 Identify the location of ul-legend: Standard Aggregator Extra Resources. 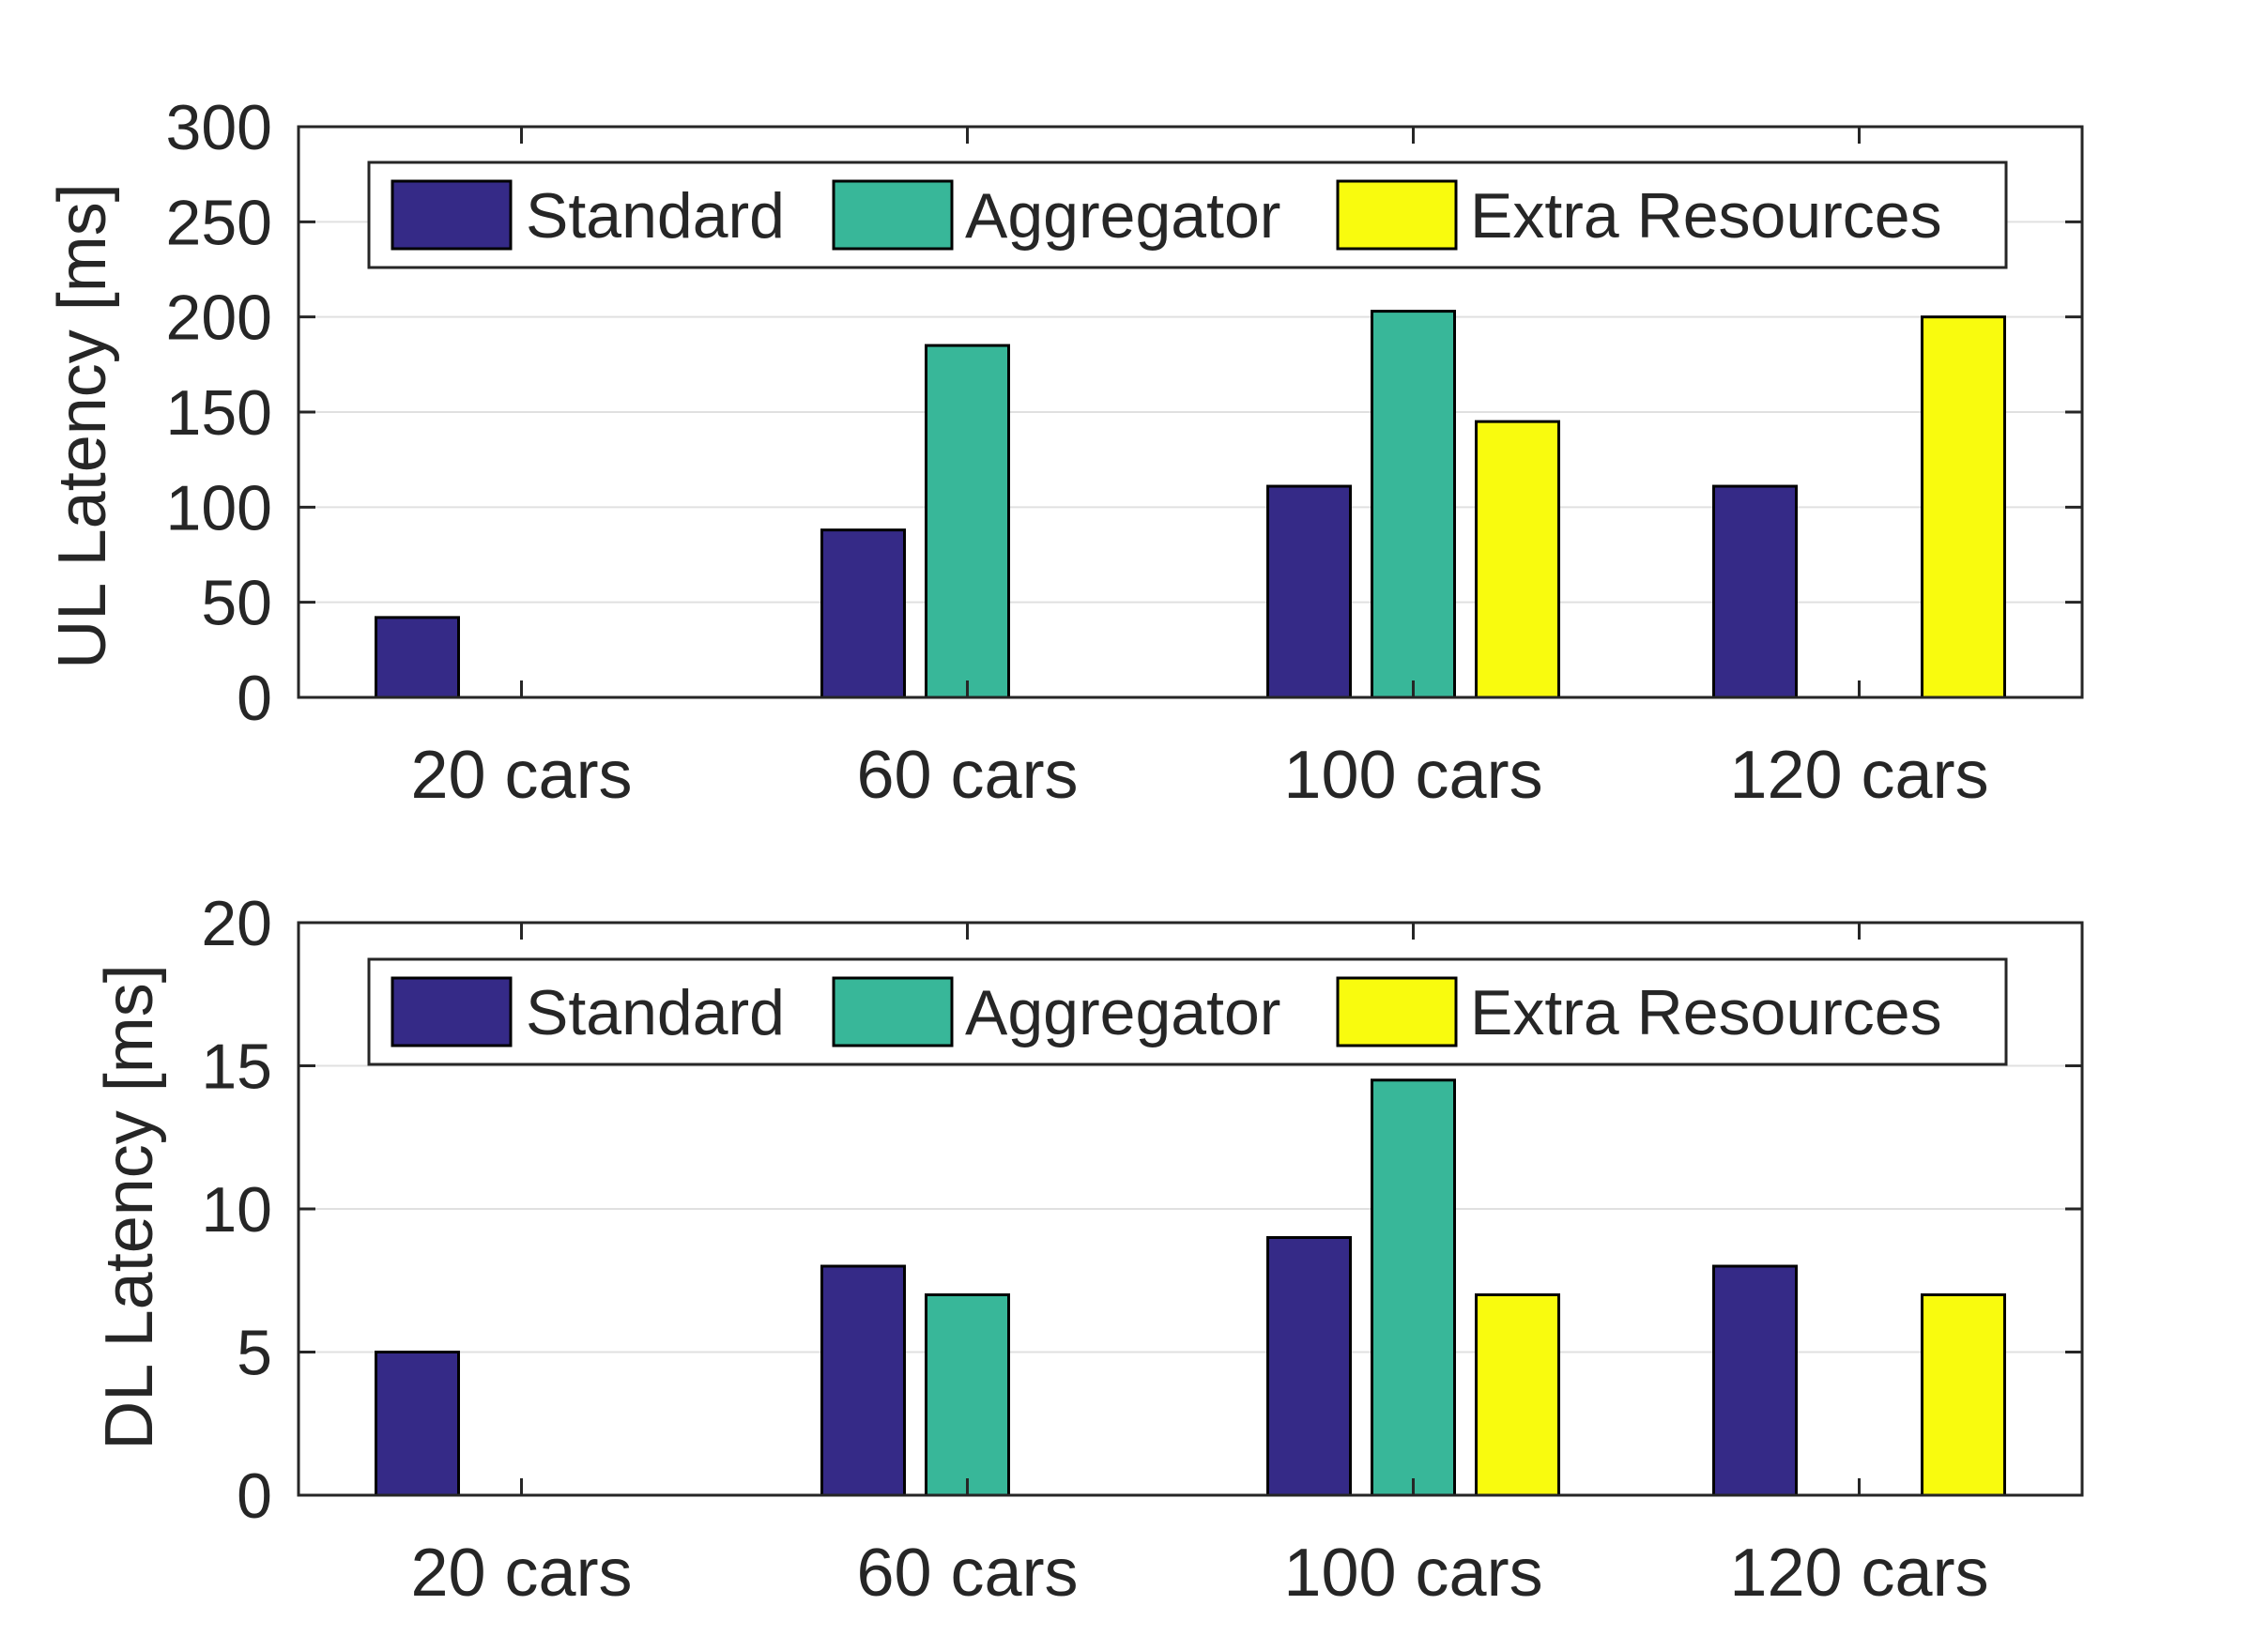
(1187, 215).